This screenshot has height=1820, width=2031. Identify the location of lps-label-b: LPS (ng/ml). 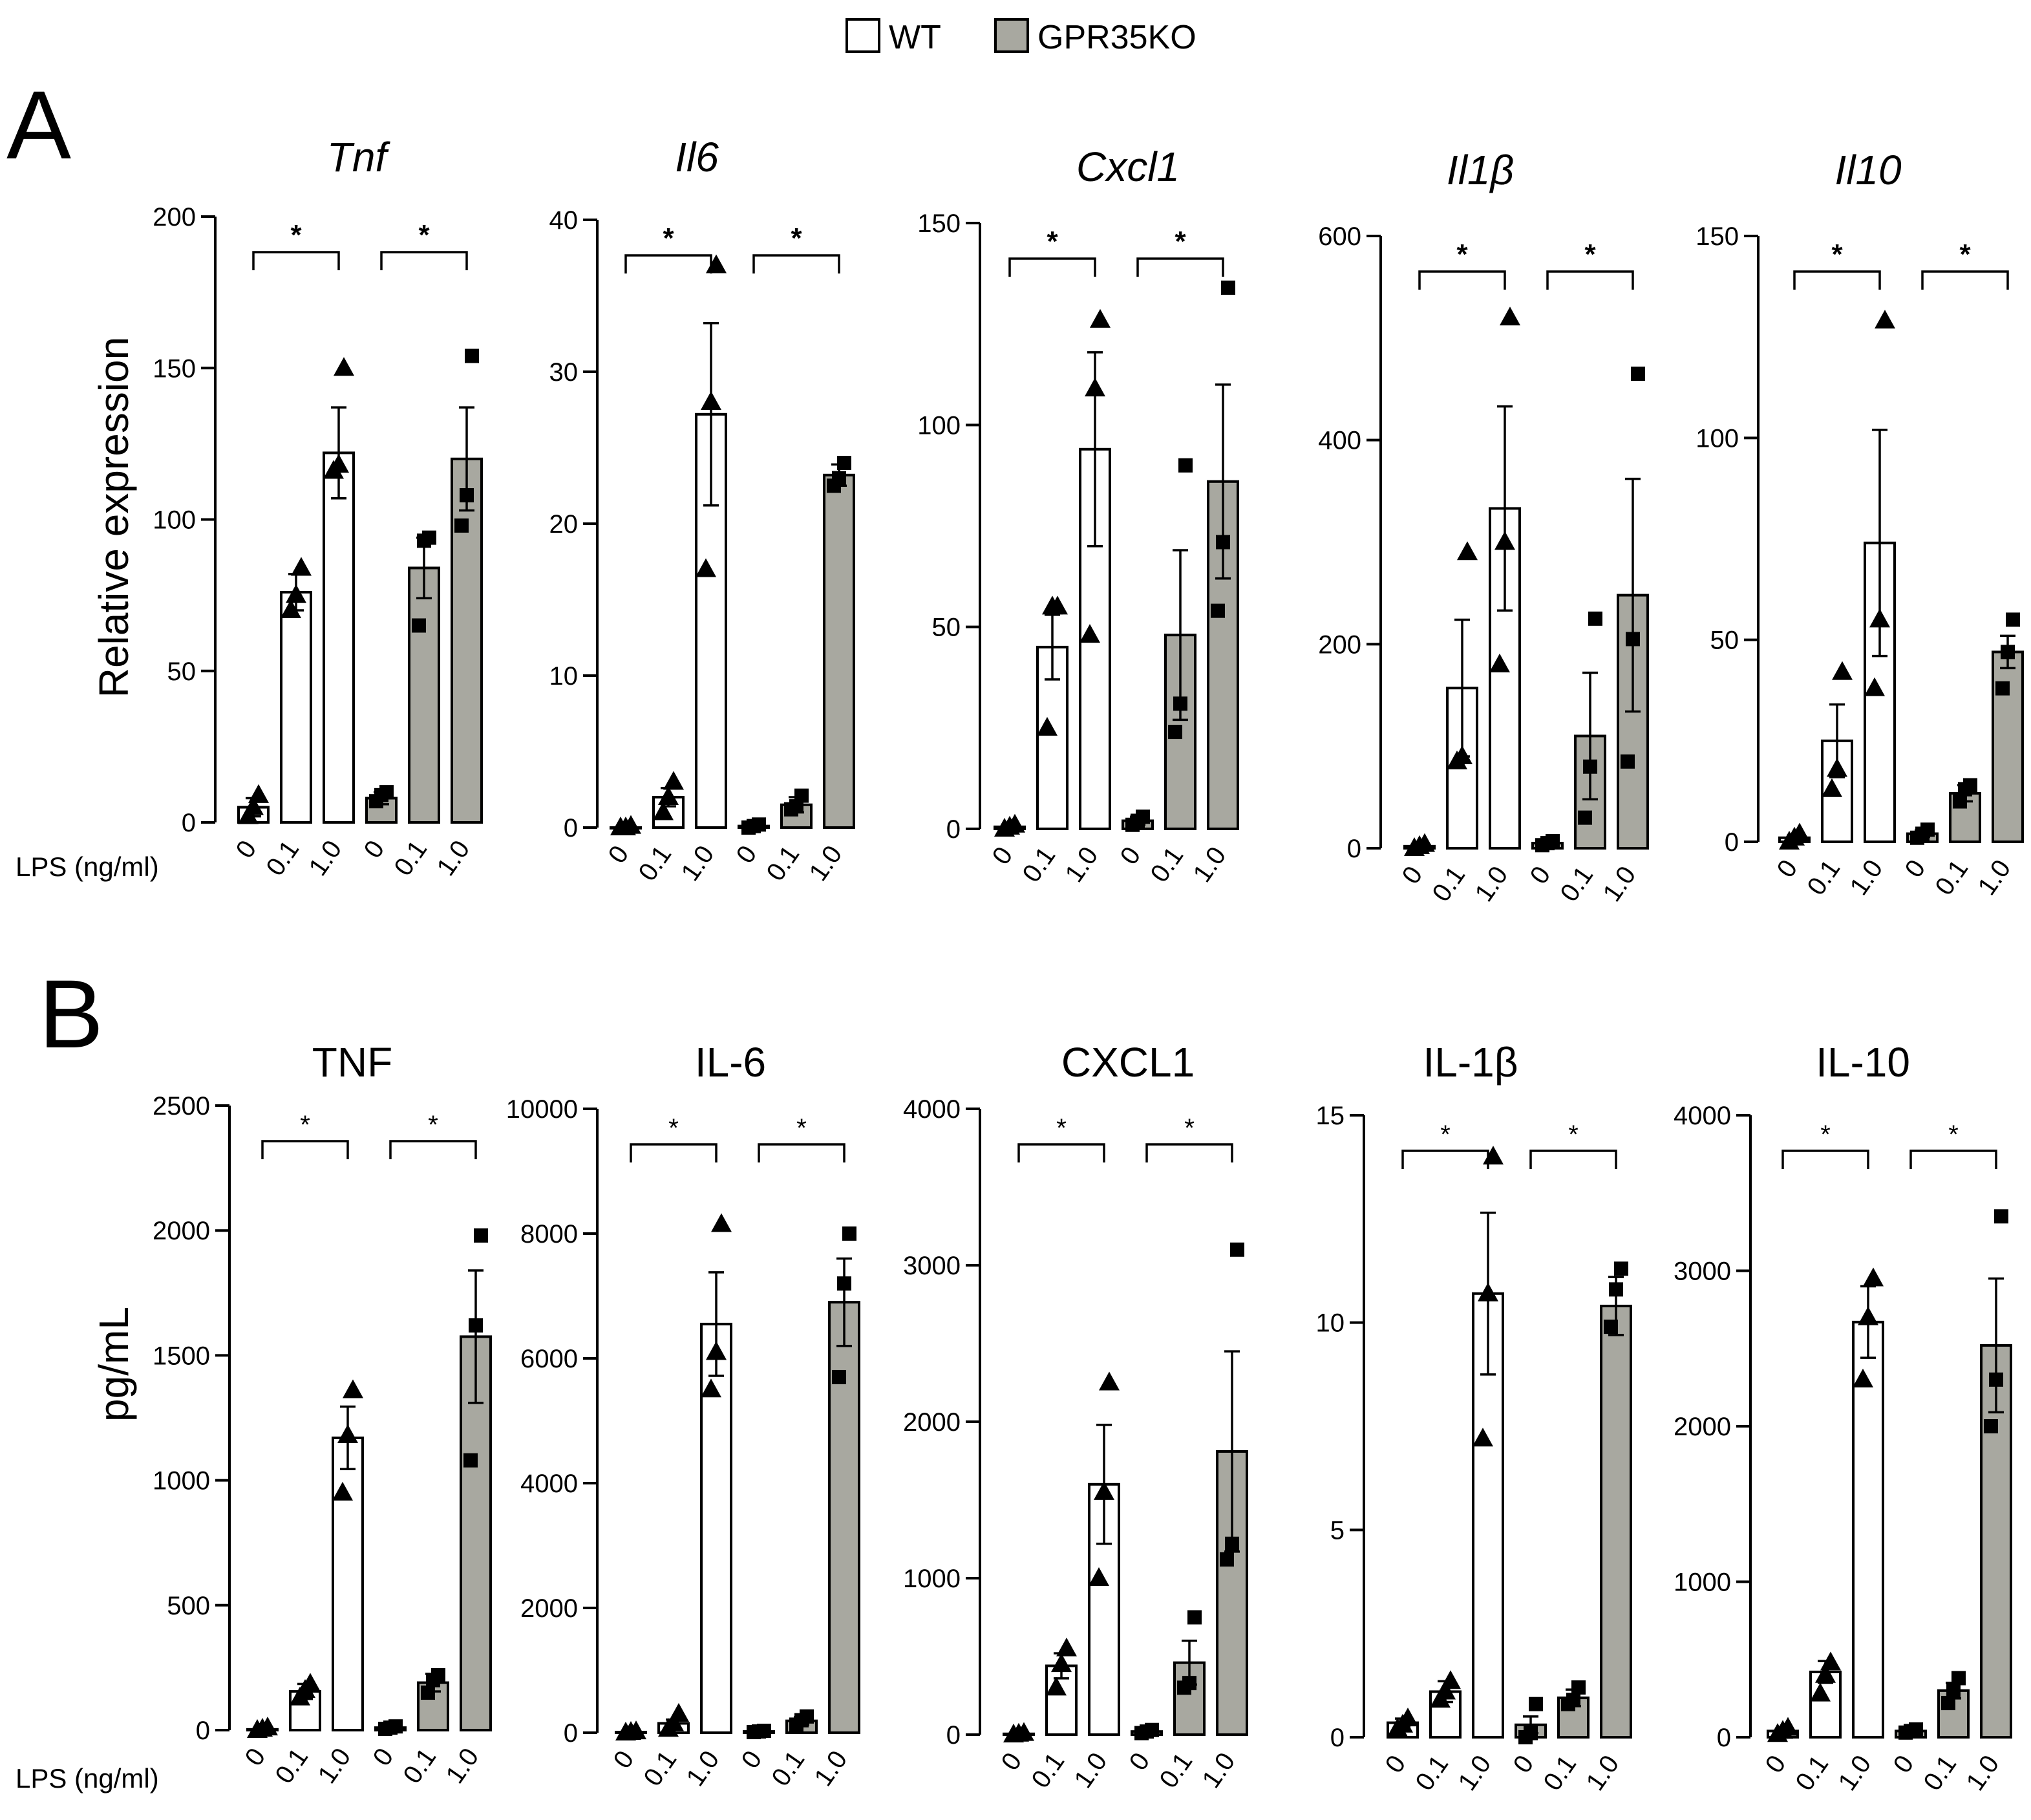
(87, 1778).